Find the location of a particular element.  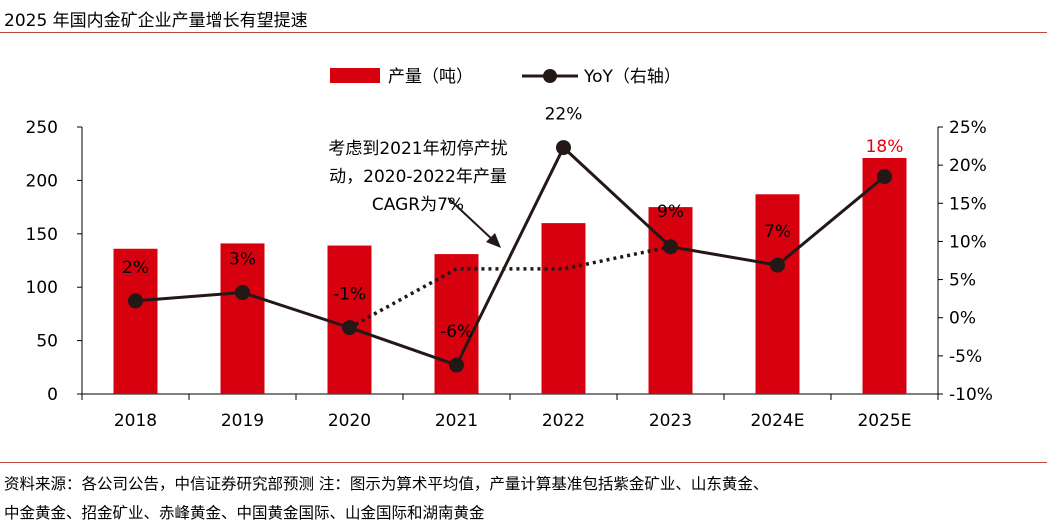

yoy-data-label: -6% is located at coordinates (456, 332).